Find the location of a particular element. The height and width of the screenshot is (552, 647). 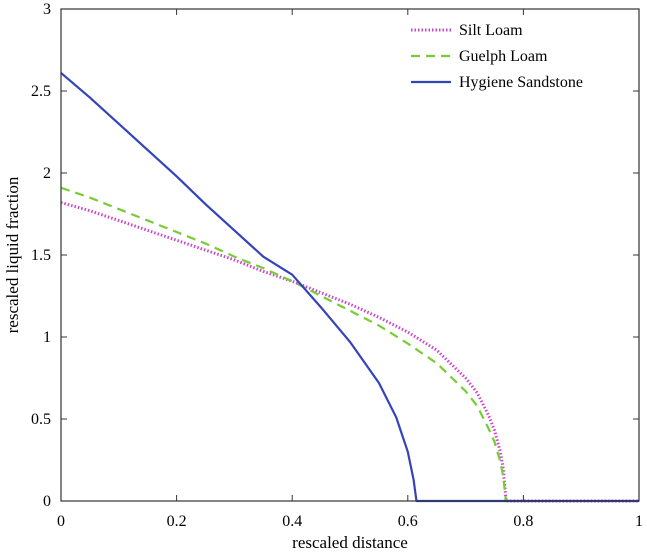

y-tick-label: 2.5 is located at coordinates (41, 91).